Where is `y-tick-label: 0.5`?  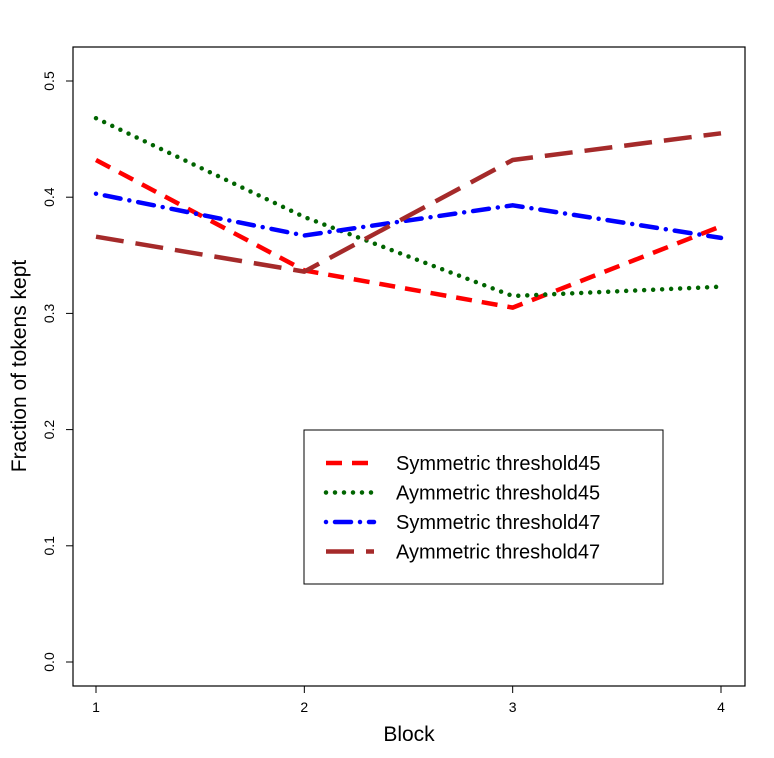 y-tick-label: 0.5 is located at coordinates (49, 81).